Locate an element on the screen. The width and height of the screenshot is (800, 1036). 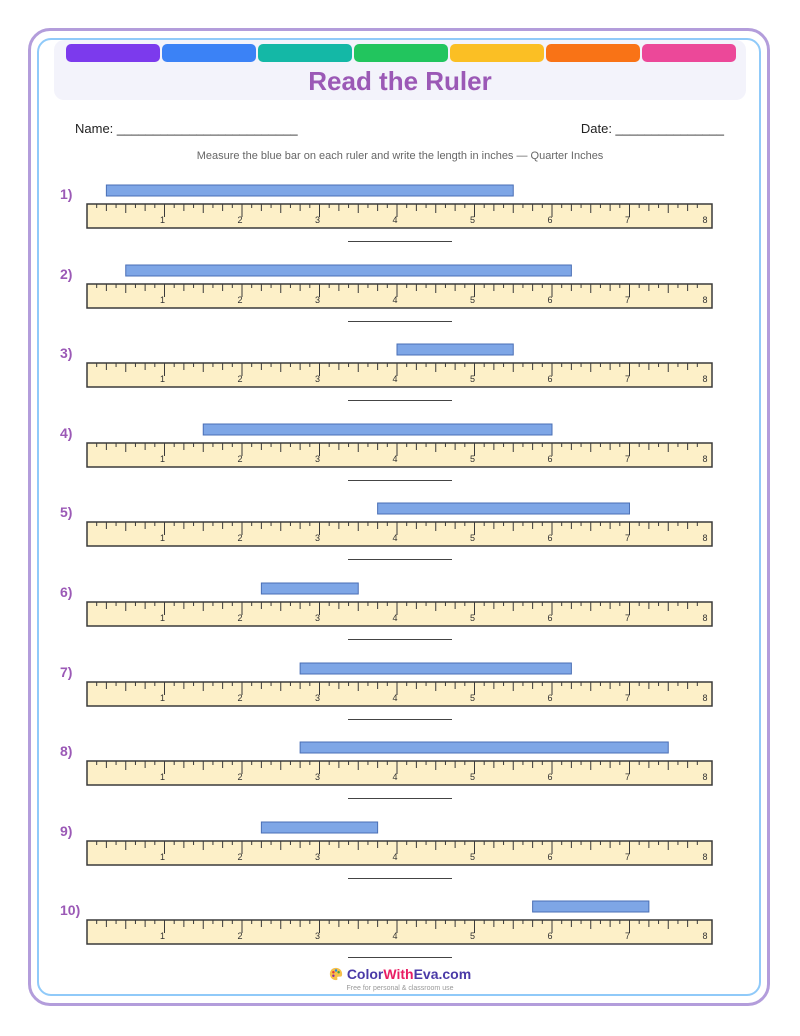
problem-item: 2) 1 2 3 4 5 6 7 8 is located at coordinates (400, 305).